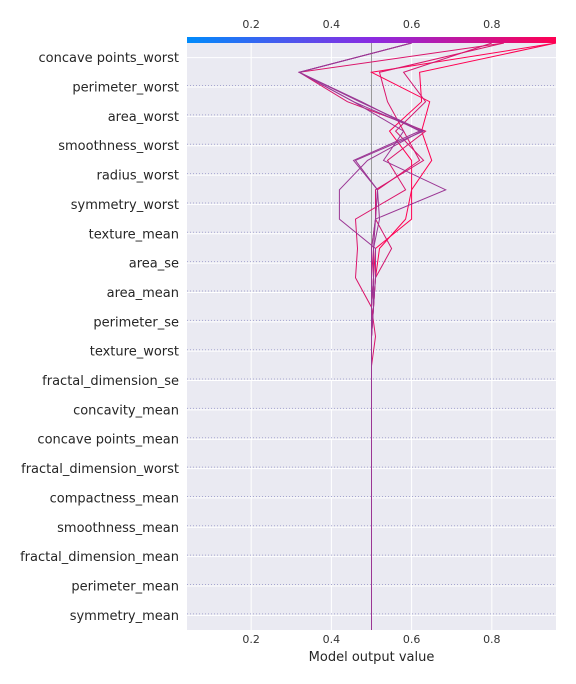 The height and width of the screenshot is (684, 576). What do you see at coordinates (118, 528) in the screenshot?
I see `feature-label: smoothness_mean` at bounding box center [118, 528].